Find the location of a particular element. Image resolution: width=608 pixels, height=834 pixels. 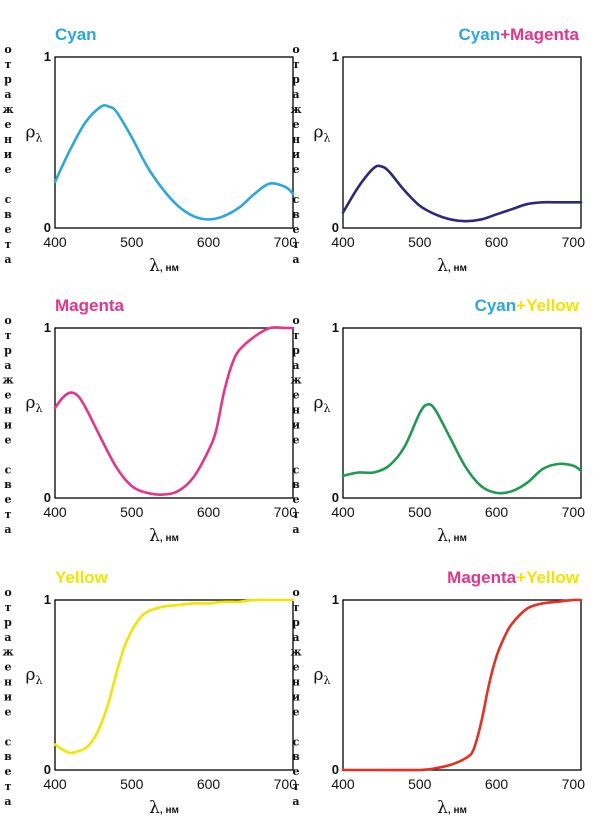

x-axis-lambda: λ is located at coordinates (154, 536).